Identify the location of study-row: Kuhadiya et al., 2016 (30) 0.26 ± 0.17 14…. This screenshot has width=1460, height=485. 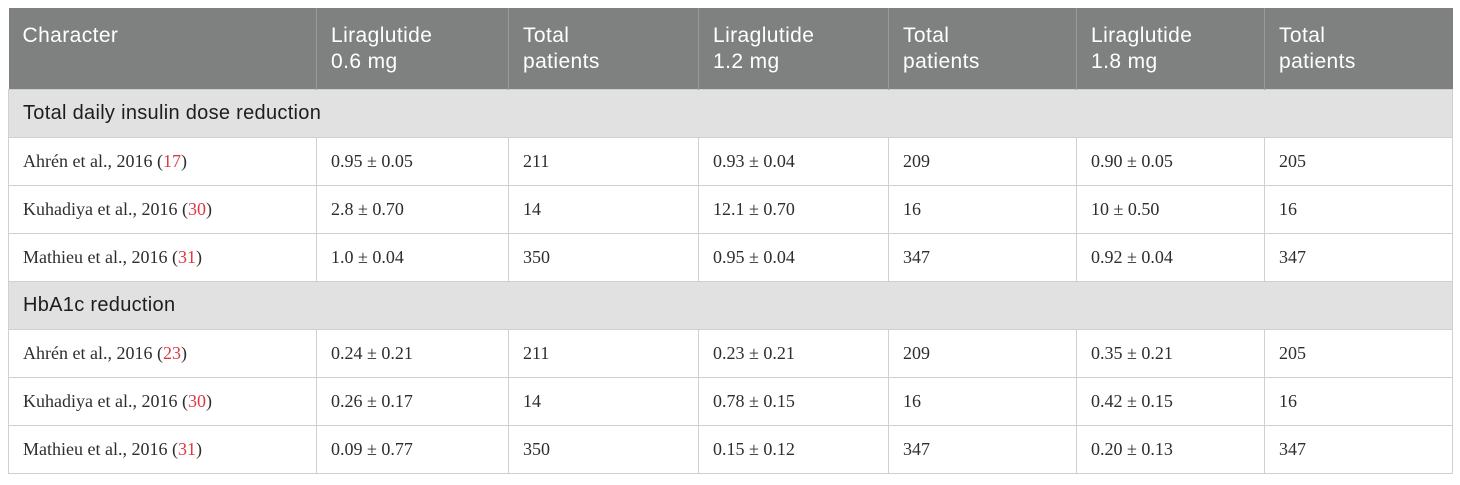
(730, 401).